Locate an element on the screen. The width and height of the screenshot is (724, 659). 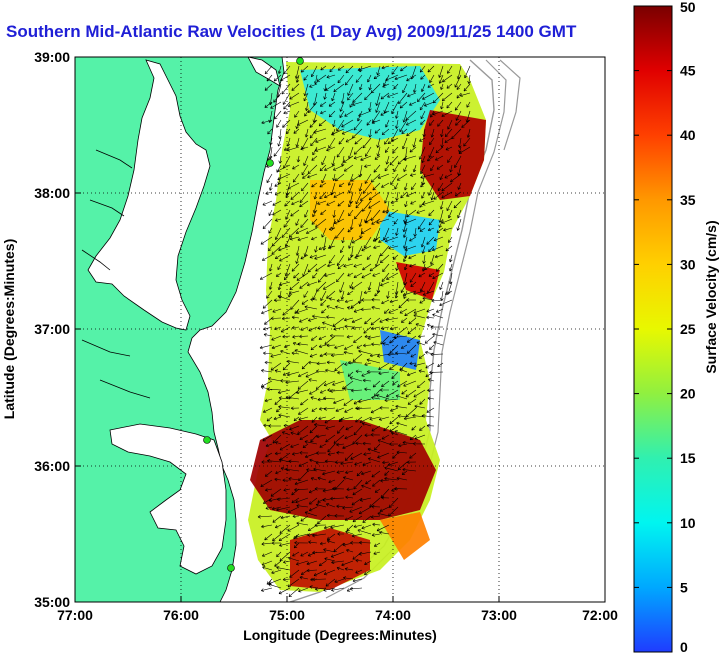
sound-water is located at coordinates (168, 499).